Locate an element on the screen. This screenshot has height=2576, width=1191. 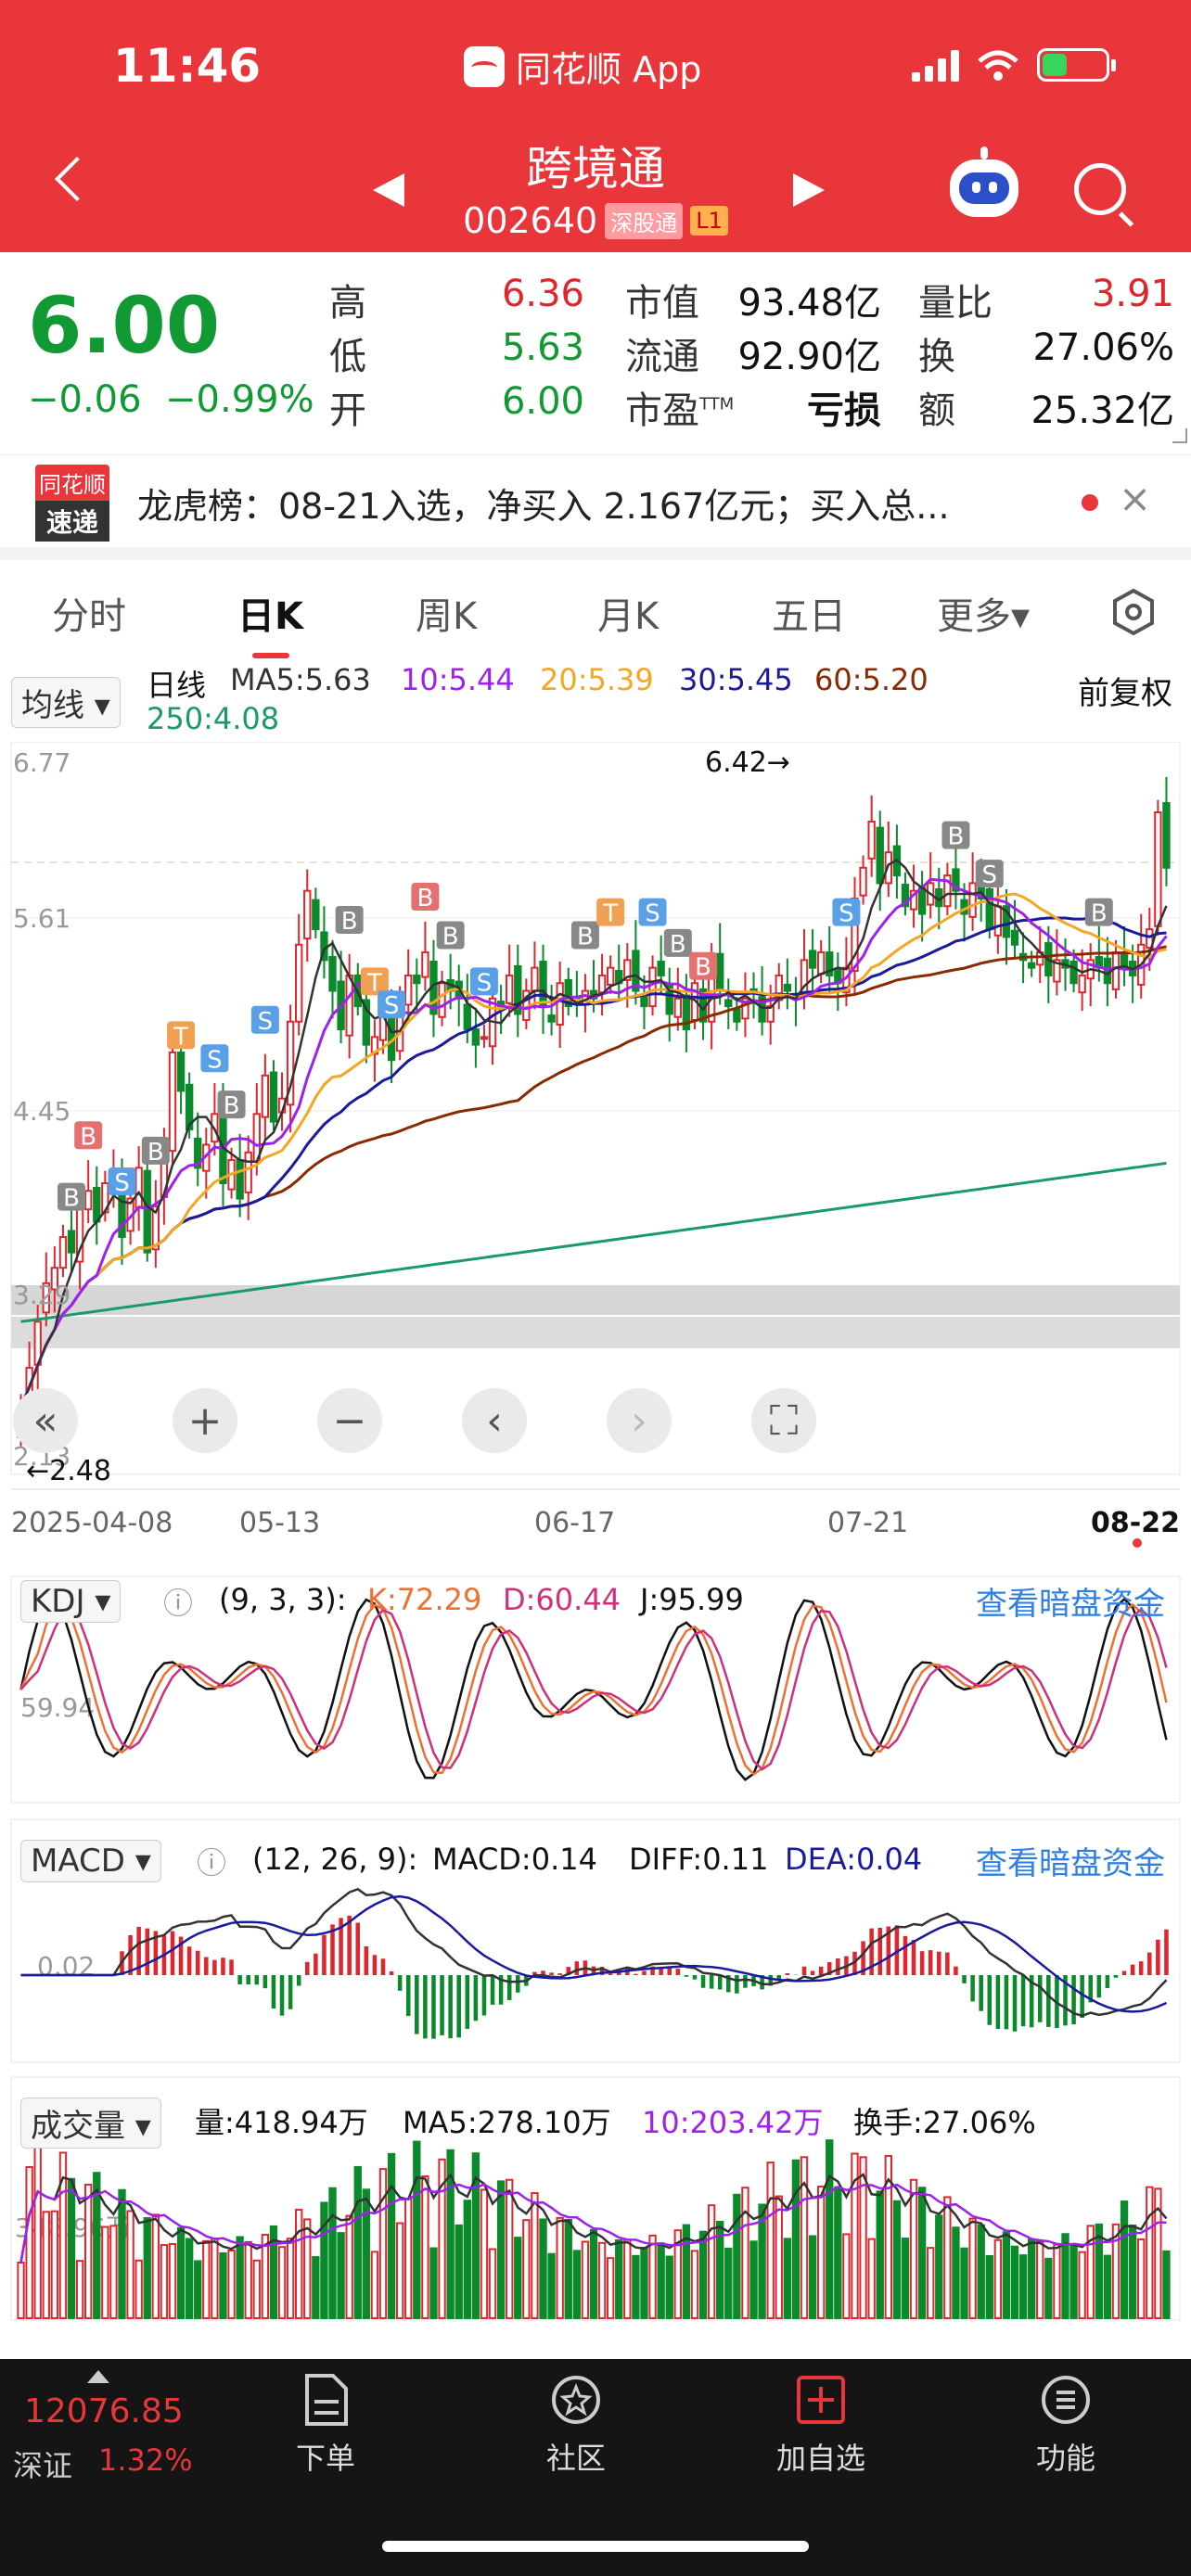
ma30-legend: 30:5.45 is located at coordinates (736, 679).